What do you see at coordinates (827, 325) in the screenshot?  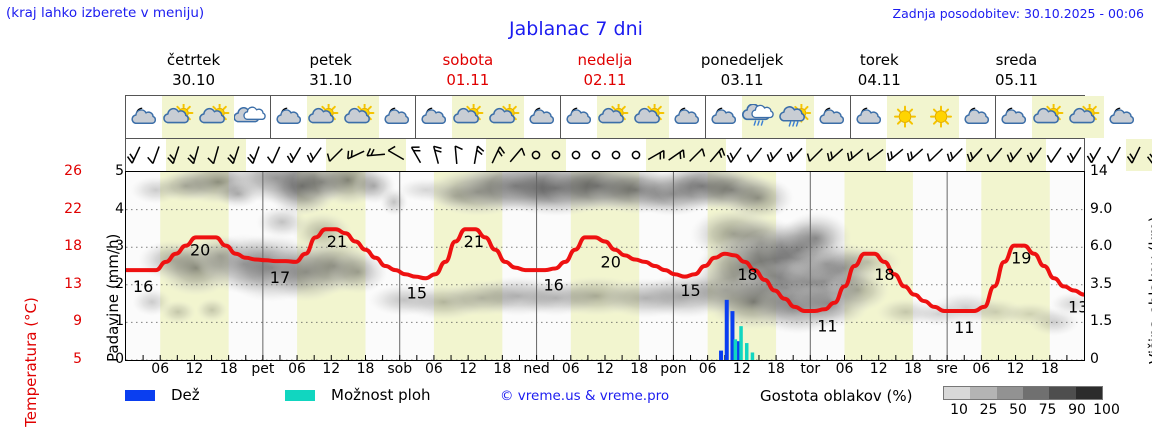 I see `temperature-value-label: 11` at bounding box center [827, 325].